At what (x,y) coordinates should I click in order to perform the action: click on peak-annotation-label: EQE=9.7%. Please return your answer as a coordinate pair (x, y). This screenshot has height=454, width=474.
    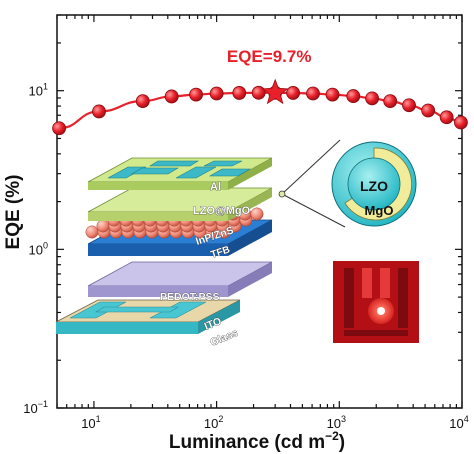
    Looking at the image, I should click on (269, 56).